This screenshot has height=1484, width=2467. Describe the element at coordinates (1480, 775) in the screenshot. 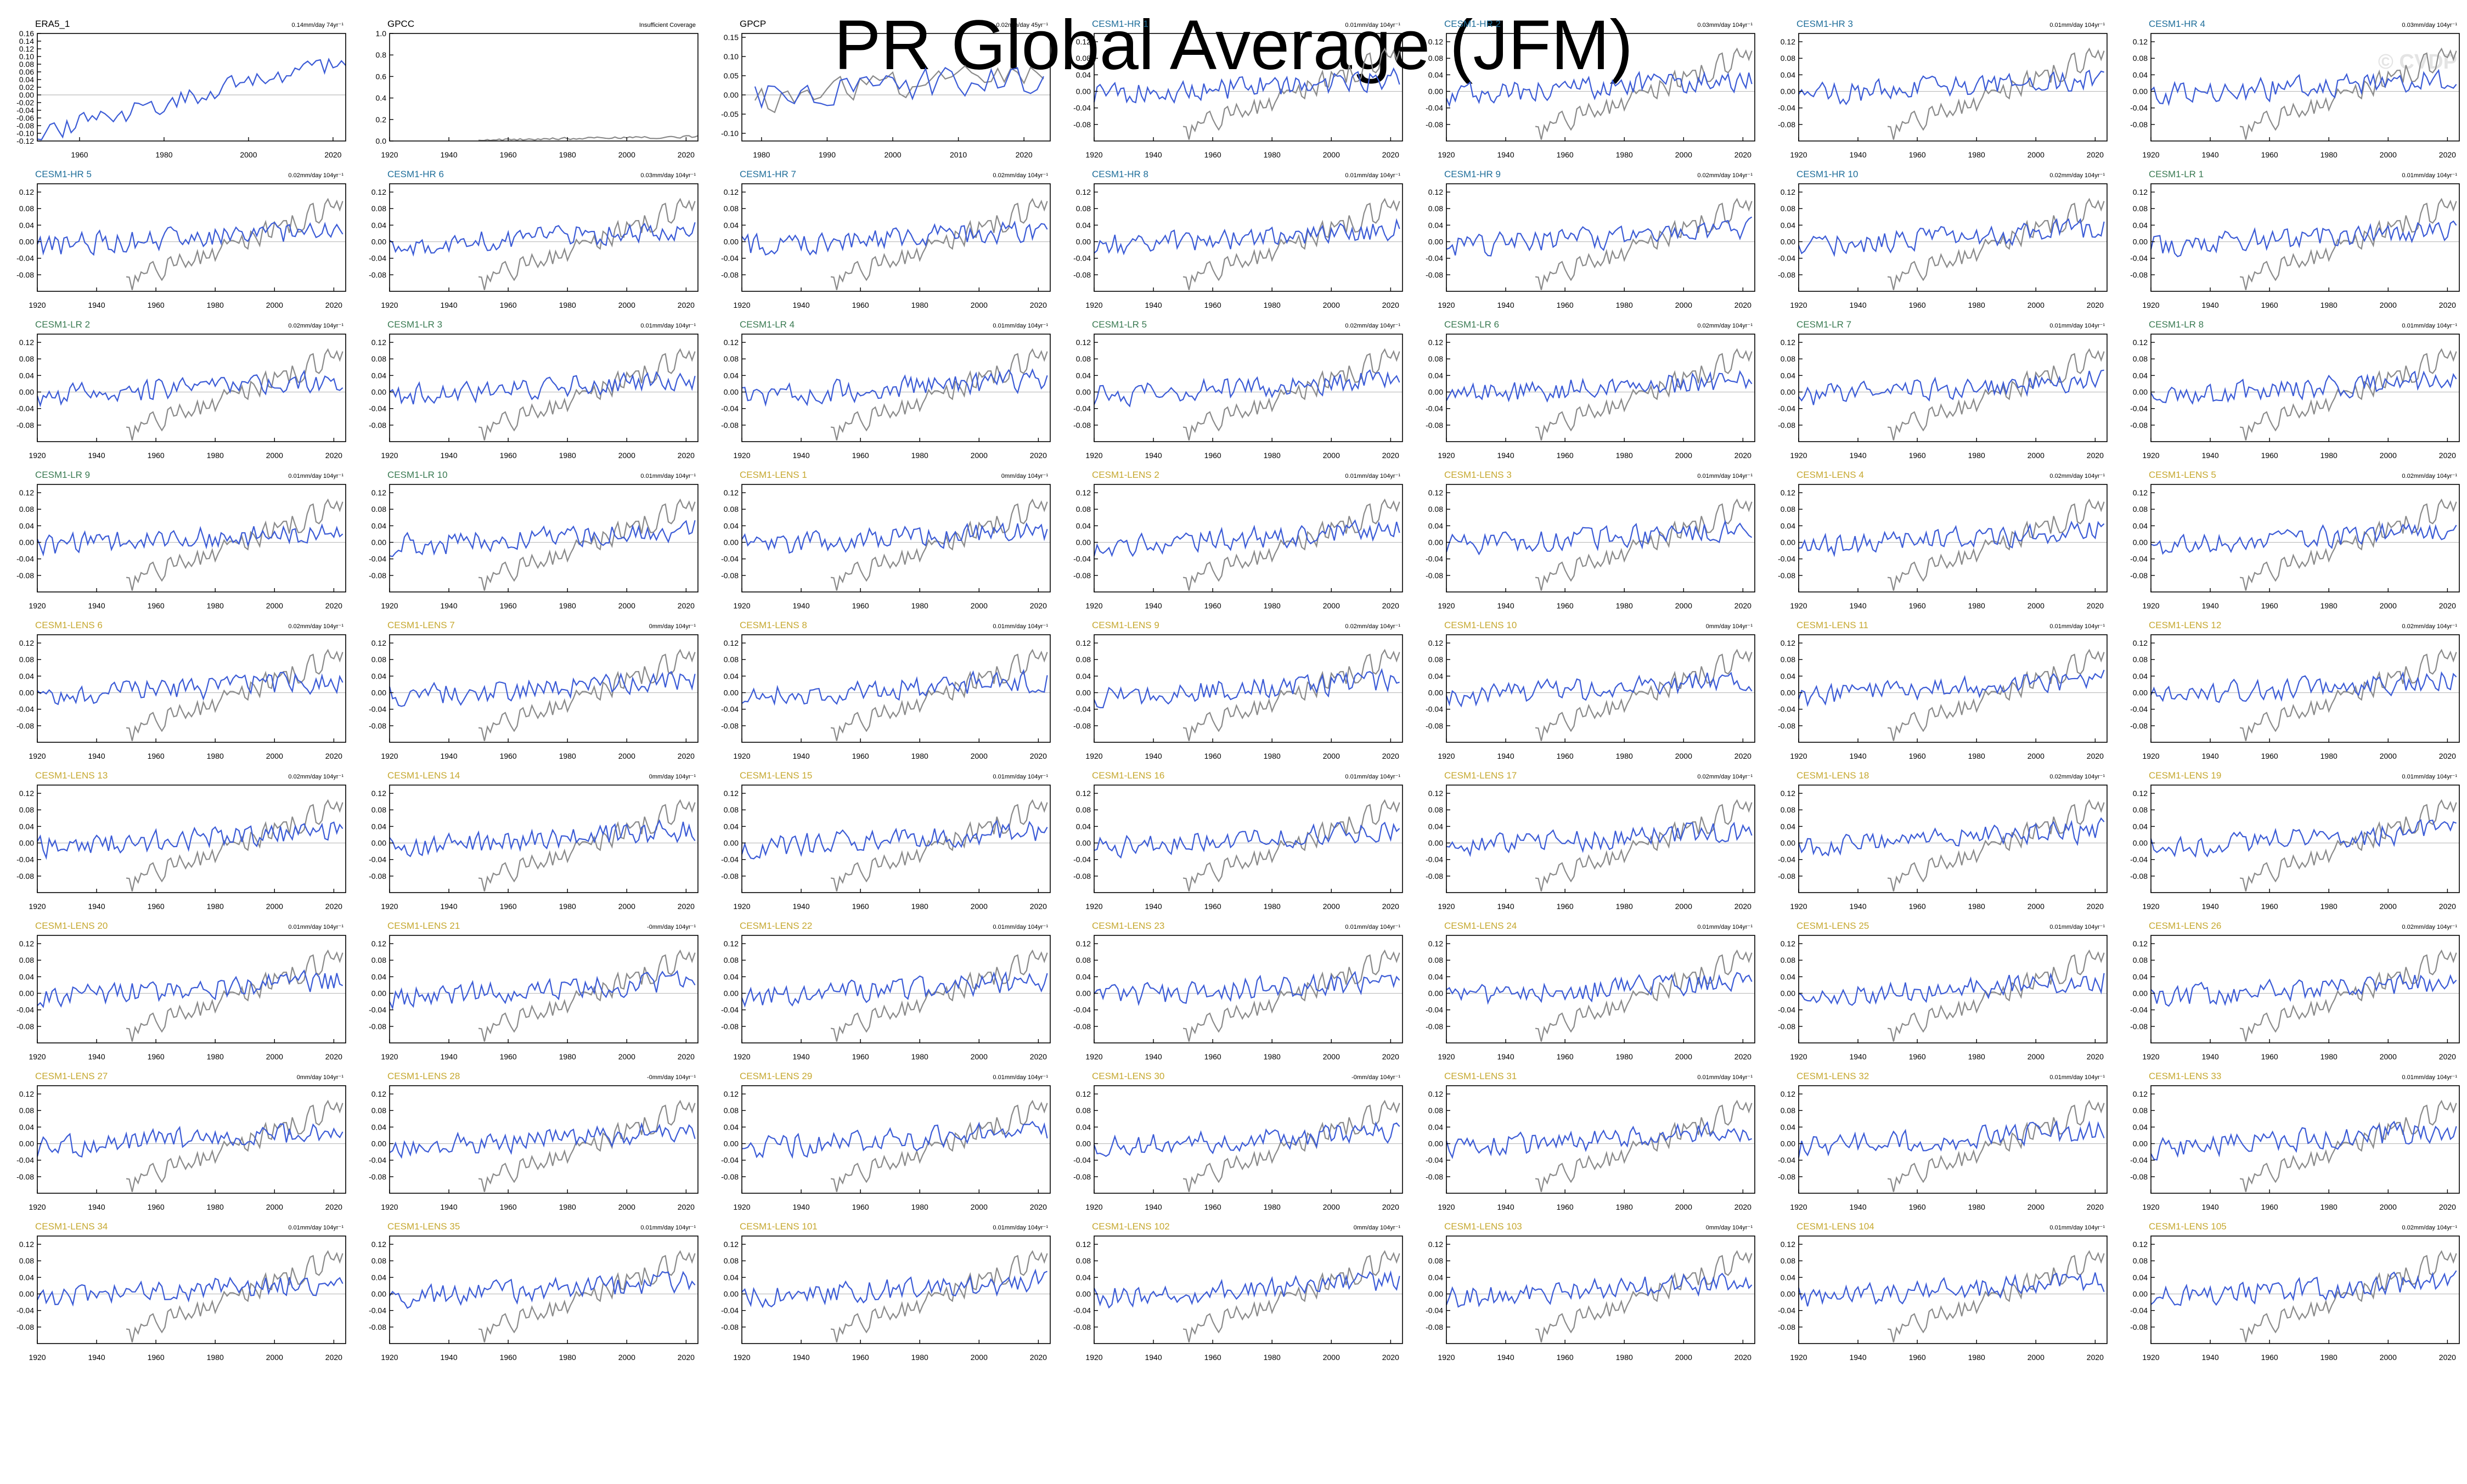

I see `panel-title: CESM1-LENS 17` at that location.